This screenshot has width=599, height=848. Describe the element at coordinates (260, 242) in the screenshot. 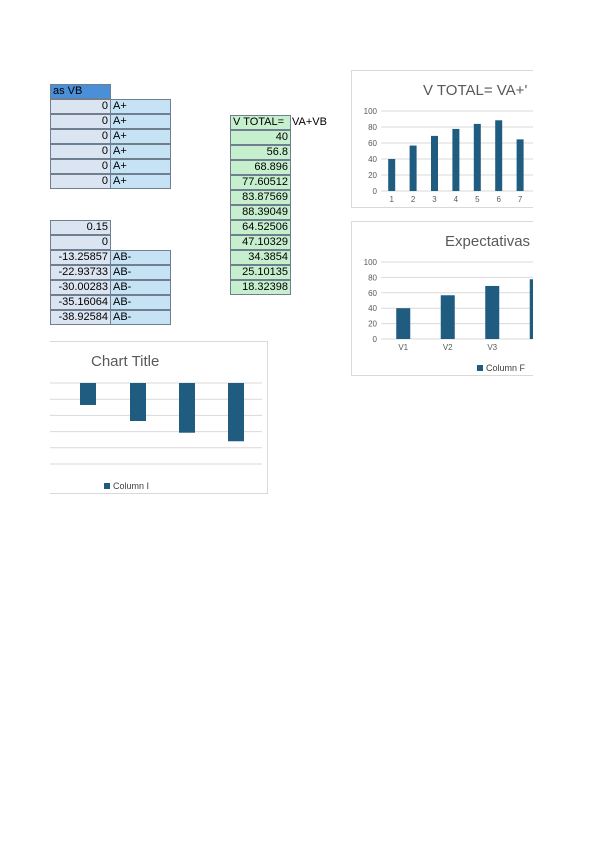

I see `vtotal-value-cell: 47.10329` at that location.